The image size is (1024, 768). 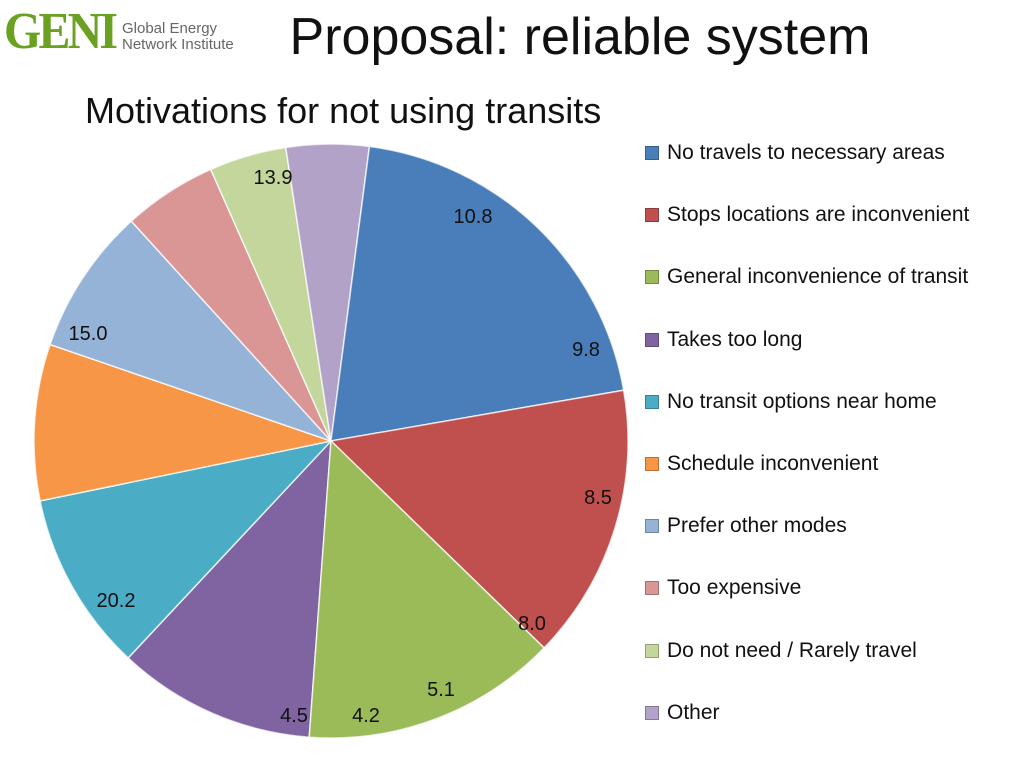 I want to click on data-label-8: 5.1, so click(x=441, y=690).